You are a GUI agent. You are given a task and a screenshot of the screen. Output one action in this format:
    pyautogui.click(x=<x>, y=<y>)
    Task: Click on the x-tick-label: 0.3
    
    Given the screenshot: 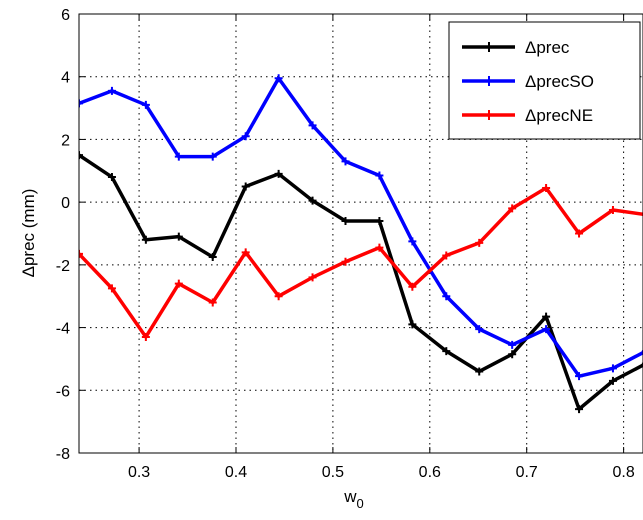 What is the action you would take?
    pyautogui.click(x=139, y=472)
    